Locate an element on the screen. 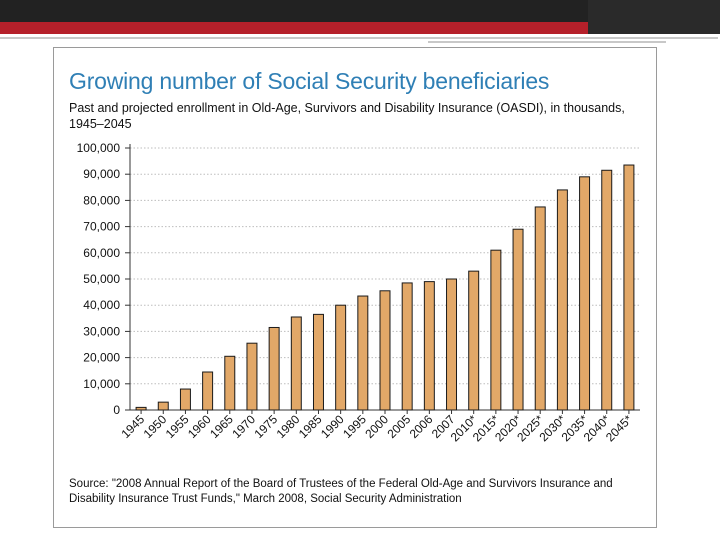  y-tick-label: 10,000 is located at coordinates (101, 384).